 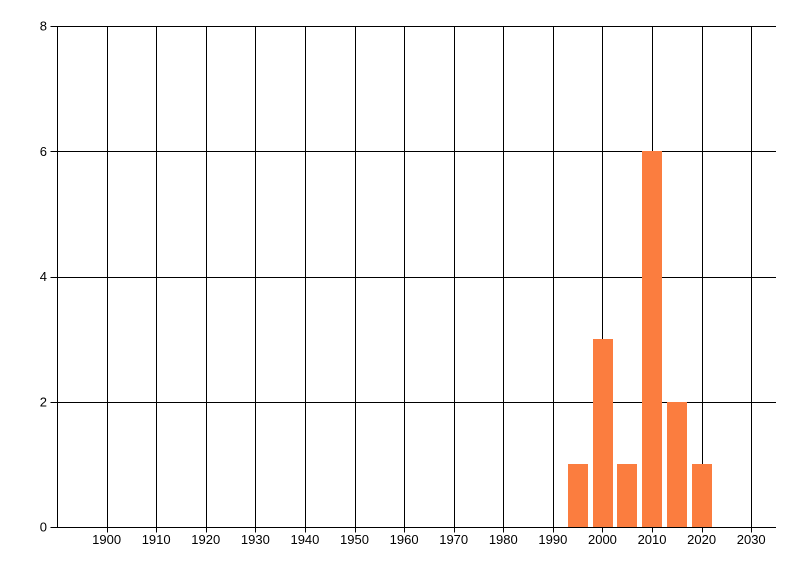 I want to click on x-tick-label: 1920, so click(x=205, y=539).